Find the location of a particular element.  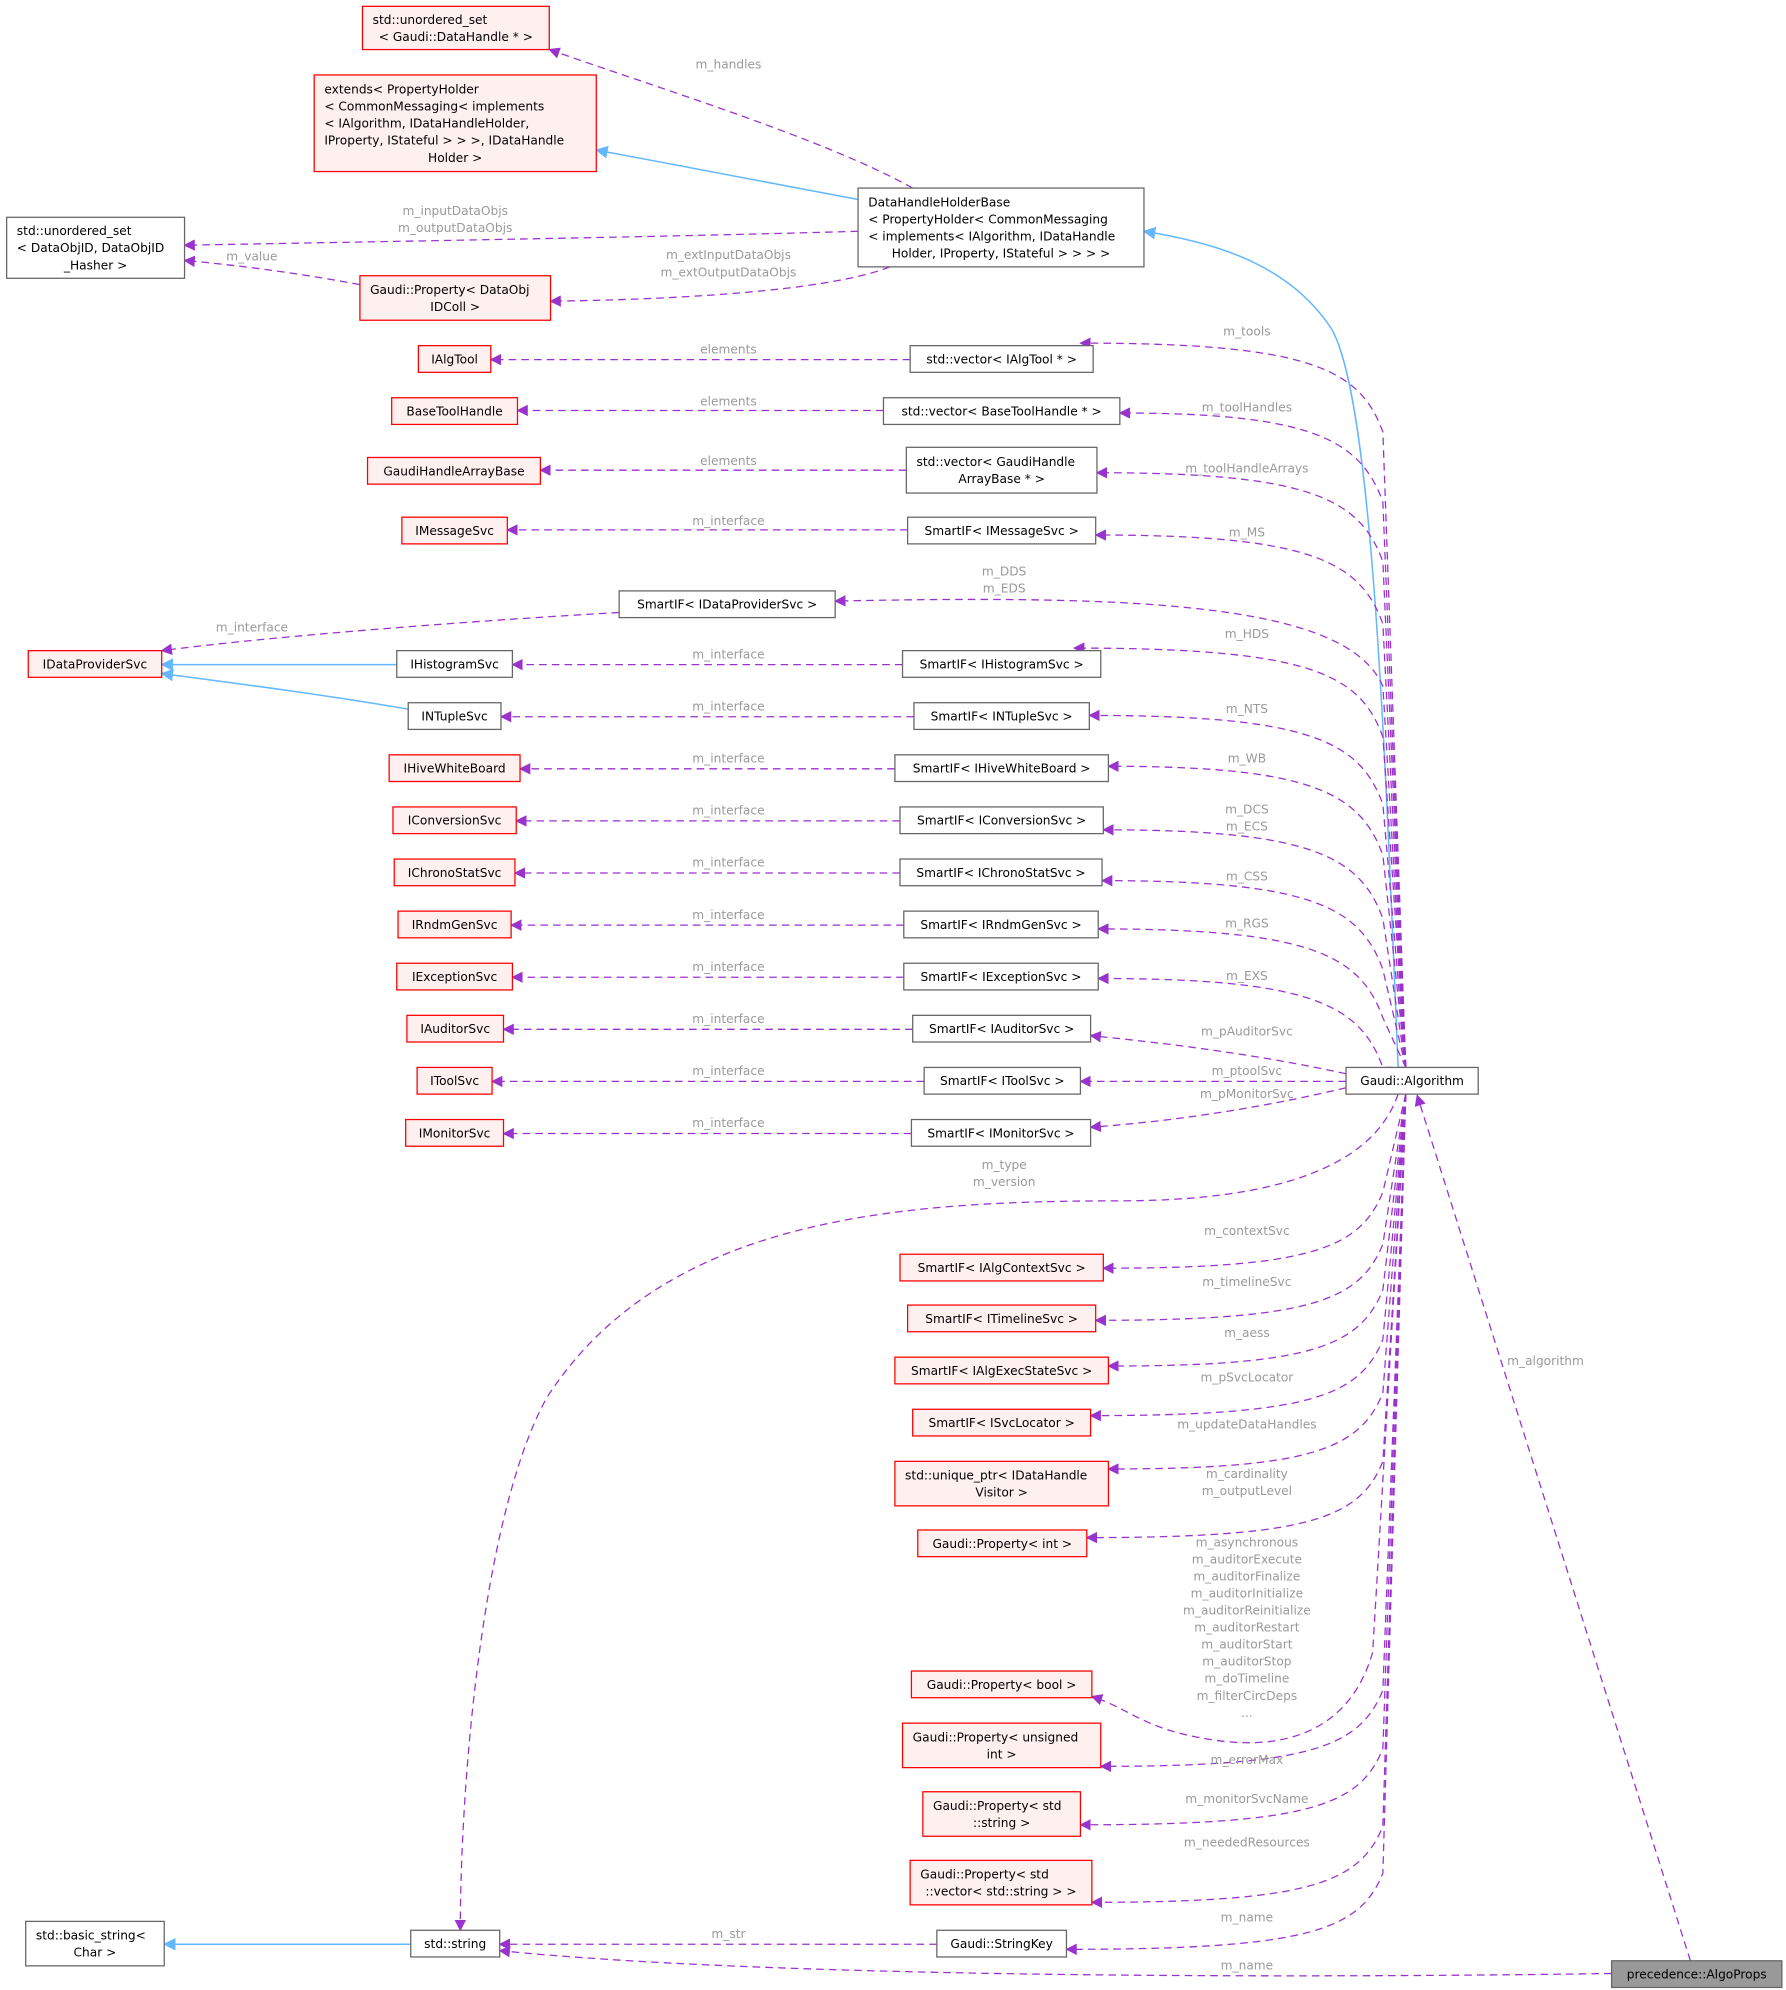

class-node-sif-nt: SmartIF< INTupleSvc > is located at coordinates (1001, 716).